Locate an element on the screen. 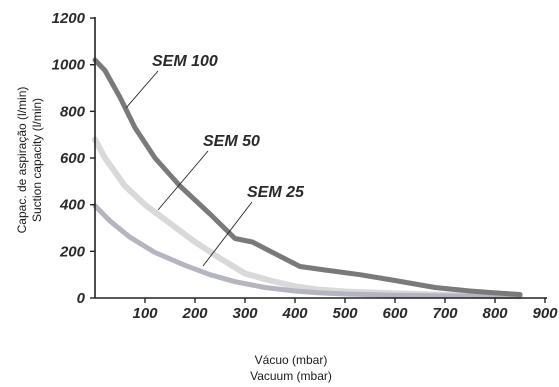 Image resolution: width=559 pixels, height=387 pixels. y-tick-label: 1000 is located at coordinates (69, 65).